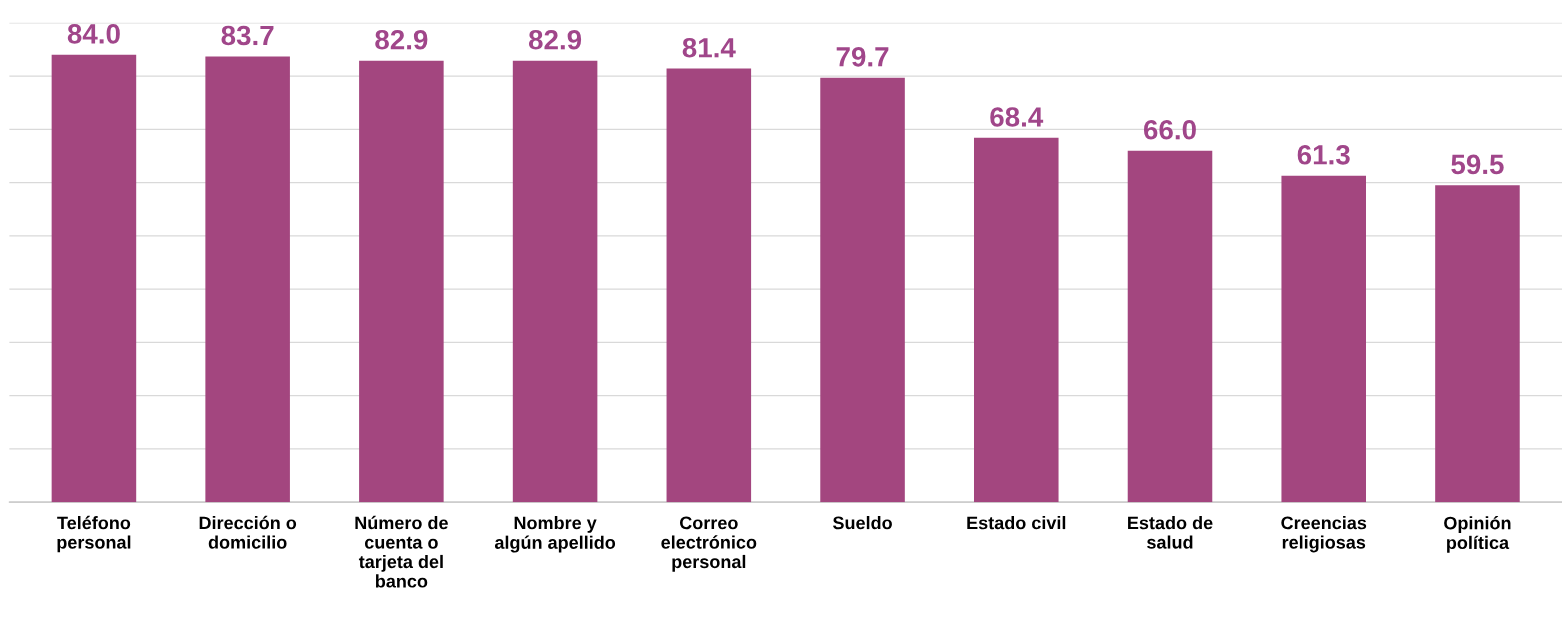 The width and height of the screenshot is (1562, 634). Describe the element at coordinates (862, 523) in the screenshot. I see `x-tick-label: Sueldo` at that location.